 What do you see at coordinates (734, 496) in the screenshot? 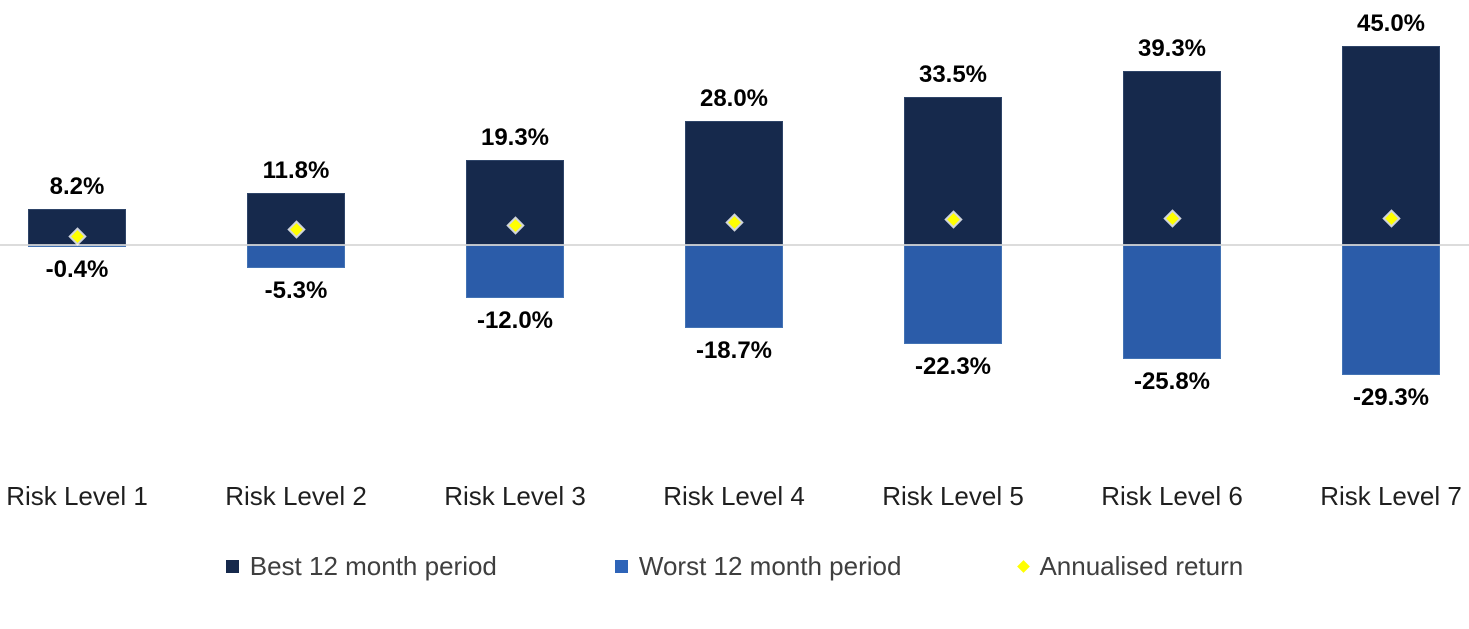
I see `x-axis-label-4: Risk Level 4` at bounding box center [734, 496].